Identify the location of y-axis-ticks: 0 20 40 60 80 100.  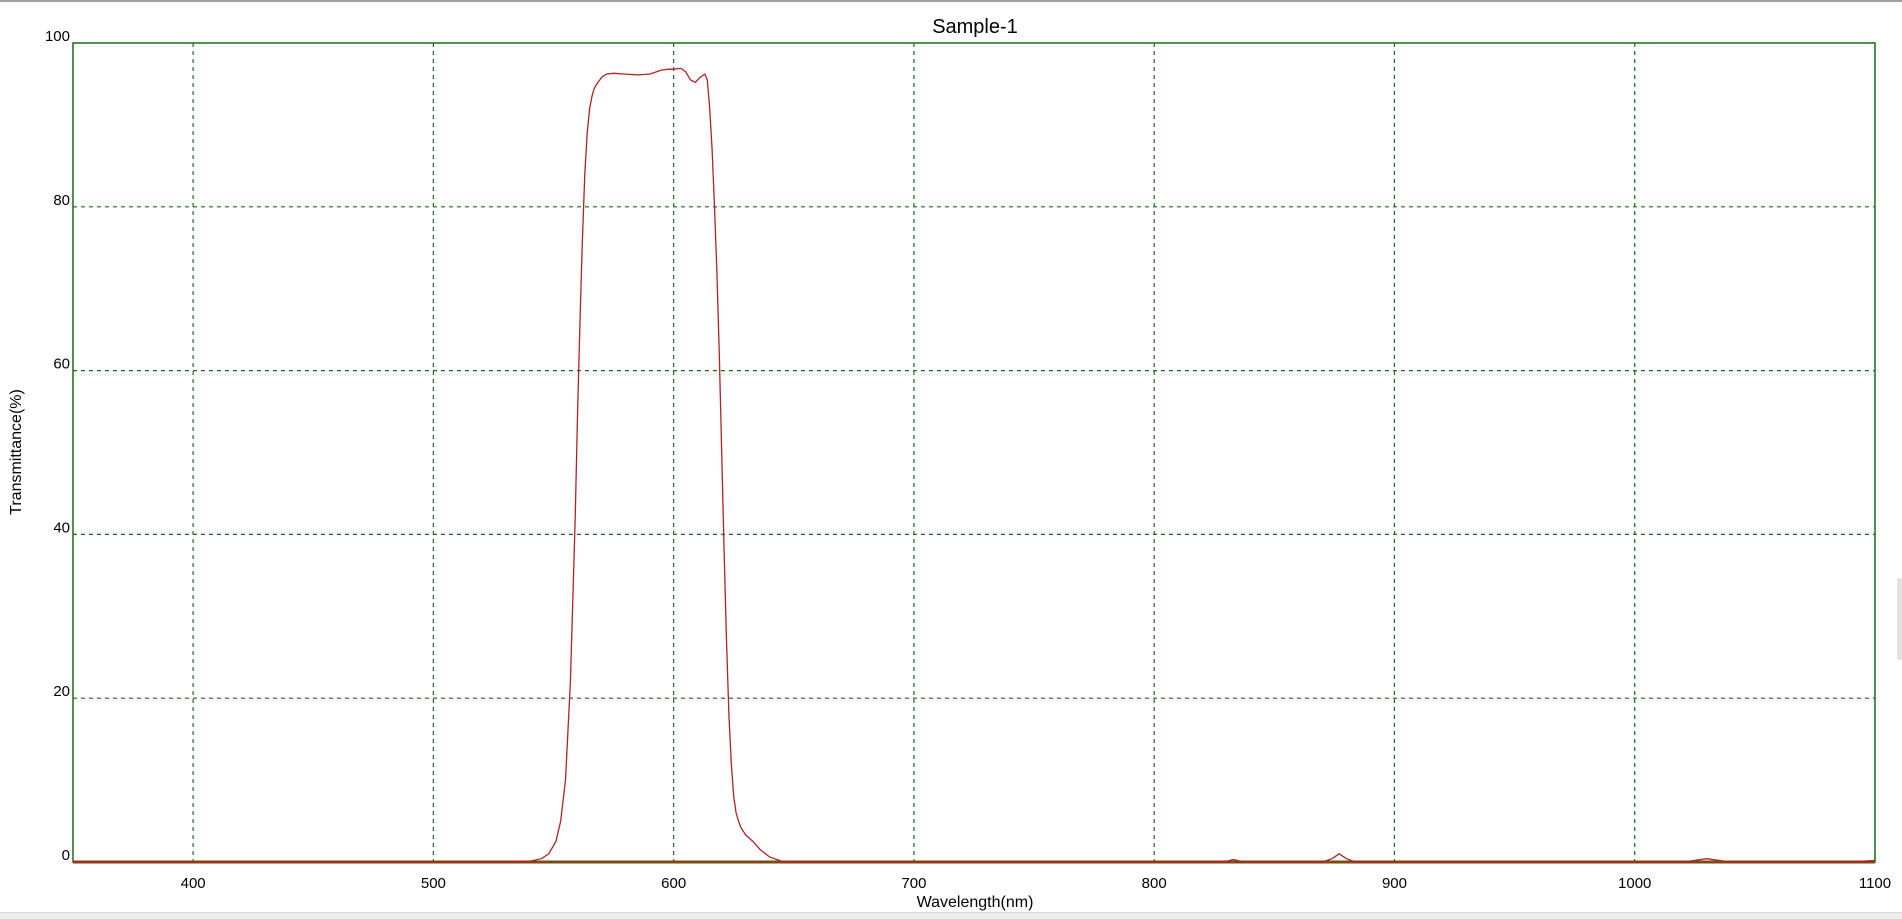
(57, 446).